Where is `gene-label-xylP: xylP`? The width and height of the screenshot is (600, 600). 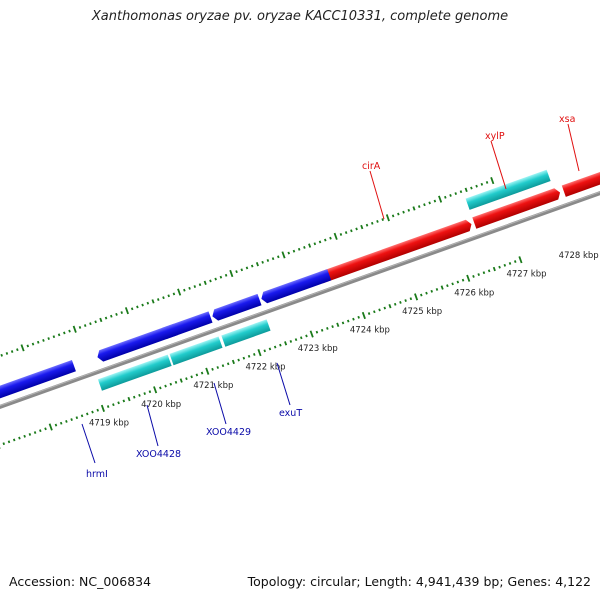 gene-label-xylP: xylP is located at coordinates (495, 136).